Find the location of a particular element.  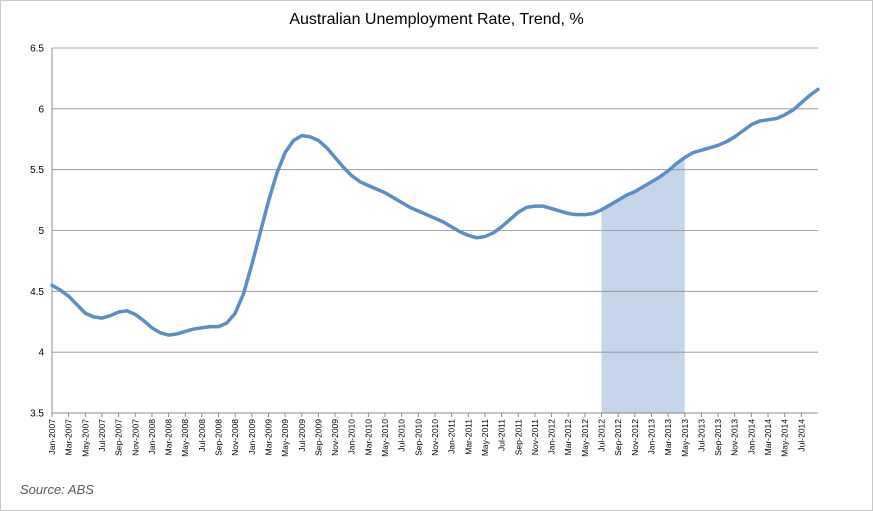

y-tick-label: 5 is located at coordinates (41, 231).